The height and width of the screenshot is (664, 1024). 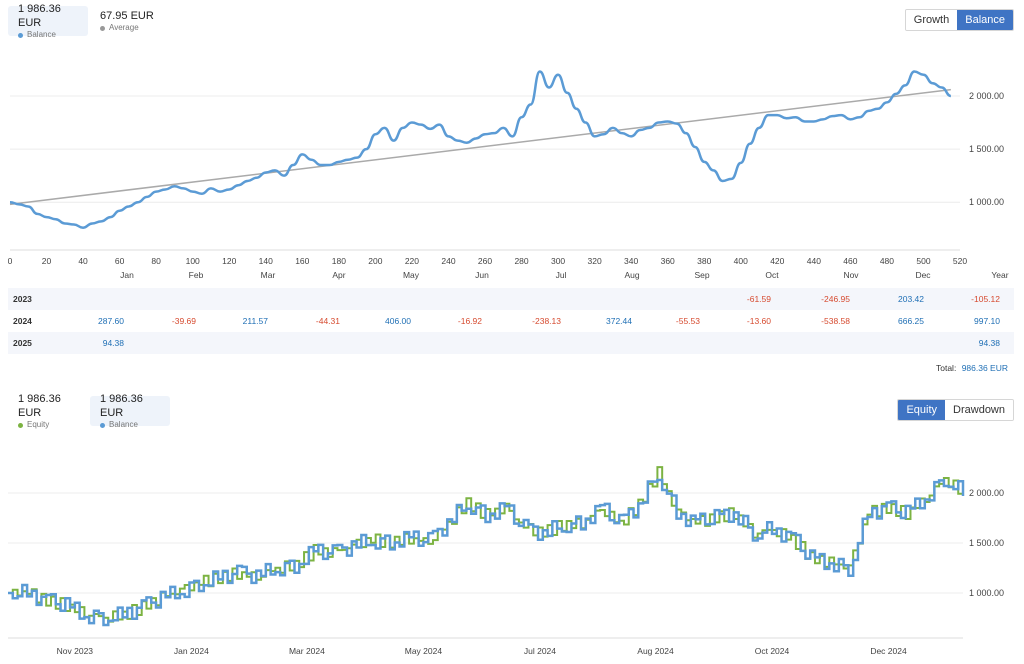 I want to click on x-tick-label: Nov 2023, so click(x=75, y=651).